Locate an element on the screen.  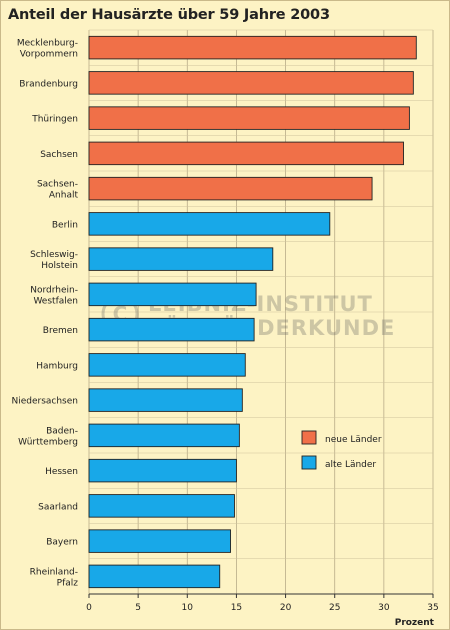
x-tick-label: 0 is located at coordinates (89, 608).